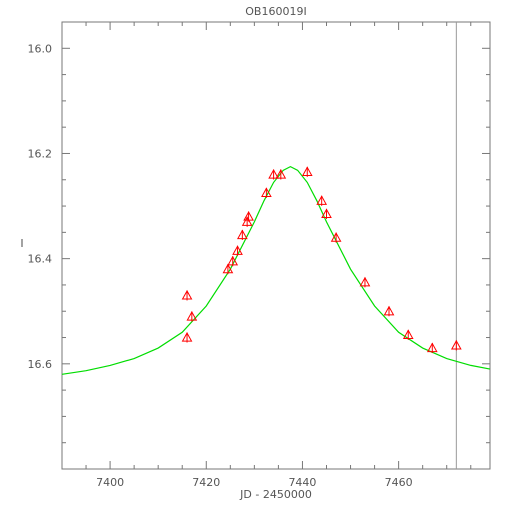 The image size is (510, 510). What do you see at coordinates (110, 482) in the screenshot?
I see `x-tick-label: 7400` at bounding box center [110, 482].